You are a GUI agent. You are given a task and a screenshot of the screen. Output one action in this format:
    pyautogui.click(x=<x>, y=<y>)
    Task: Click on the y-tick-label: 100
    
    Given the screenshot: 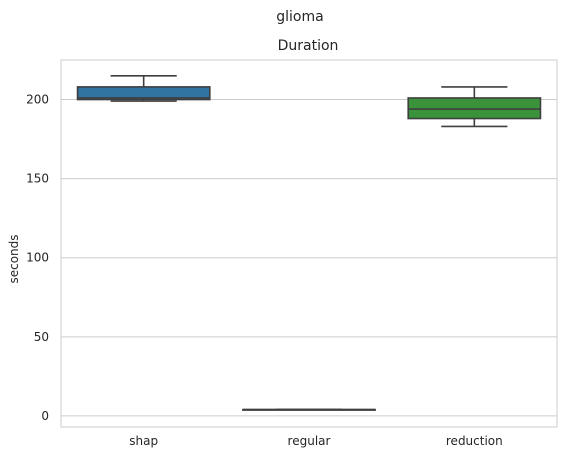 What is the action you would take?
    pyautogui.click(x=37, y=258)
    